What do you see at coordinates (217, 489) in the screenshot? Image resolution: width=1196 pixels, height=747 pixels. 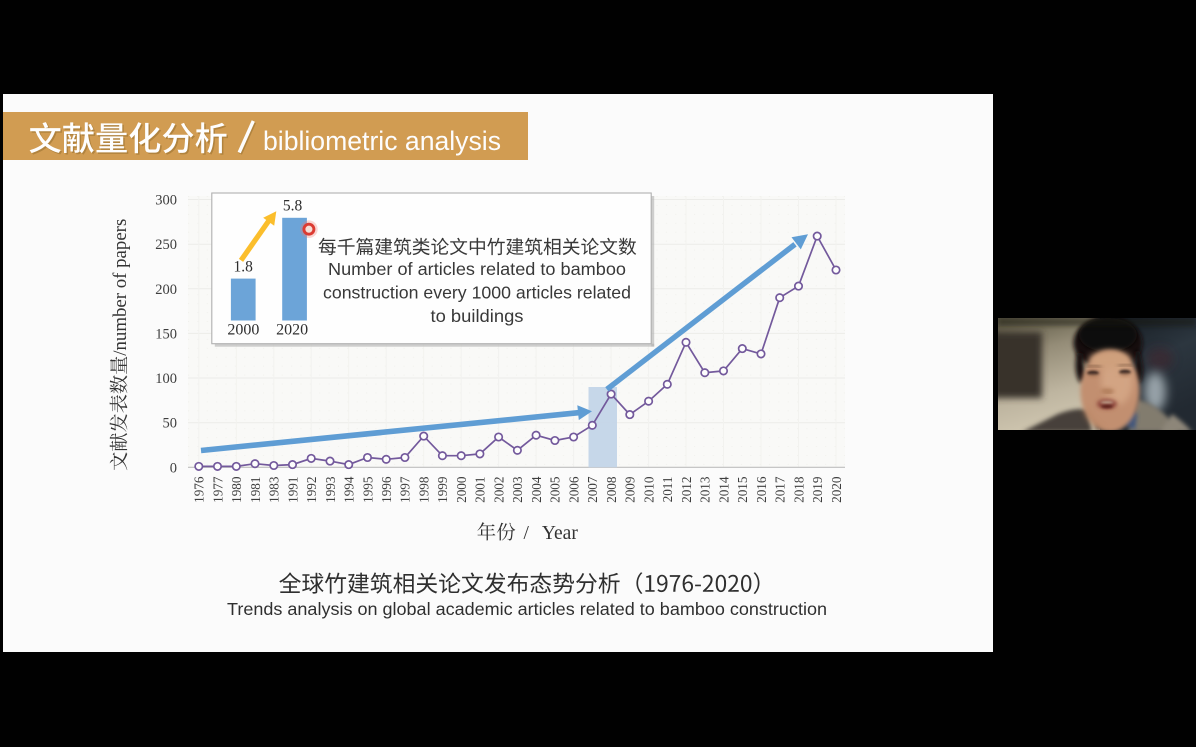 I see `svg-text: 1977` at bounding box center [217, 489].